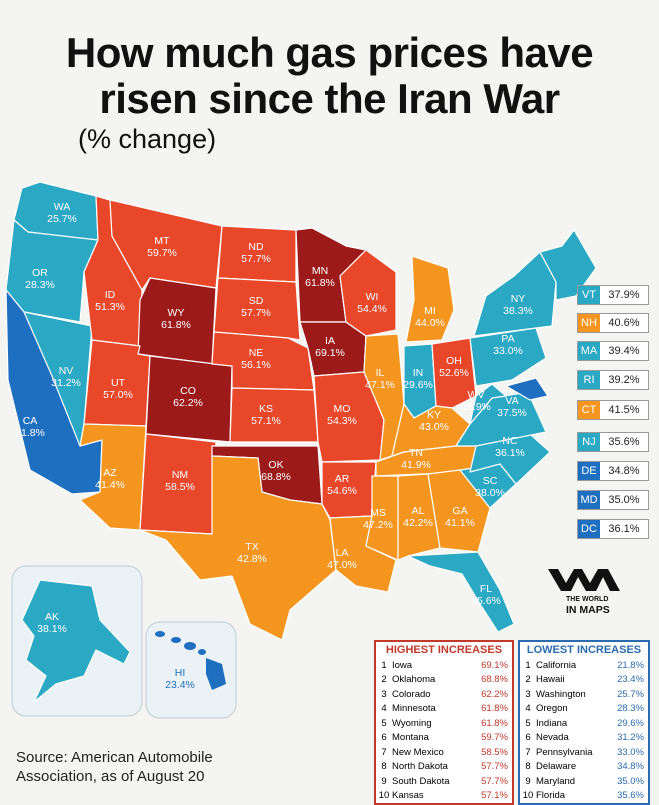 The height and width of the screenshot is (805, 659). What do you see at coordinates (188, 391) in the screenshot?
I see `label-CO-abbr: CO` at bounding box center [188, 391].